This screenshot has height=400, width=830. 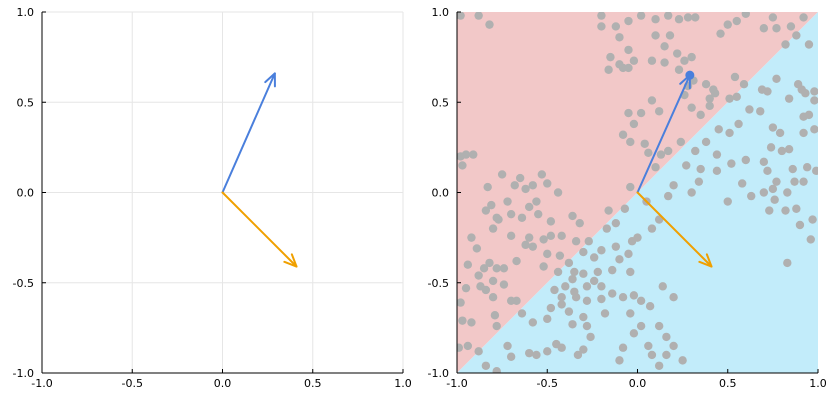 I want to click on x-tick-label: 0.0, so click(x=638, y=383).